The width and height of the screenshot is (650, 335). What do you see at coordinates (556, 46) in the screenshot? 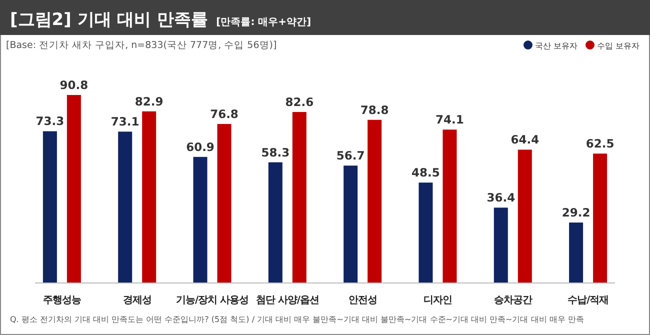
I see `legend-label: 국산 보유자` at bounding box center [556, 46].